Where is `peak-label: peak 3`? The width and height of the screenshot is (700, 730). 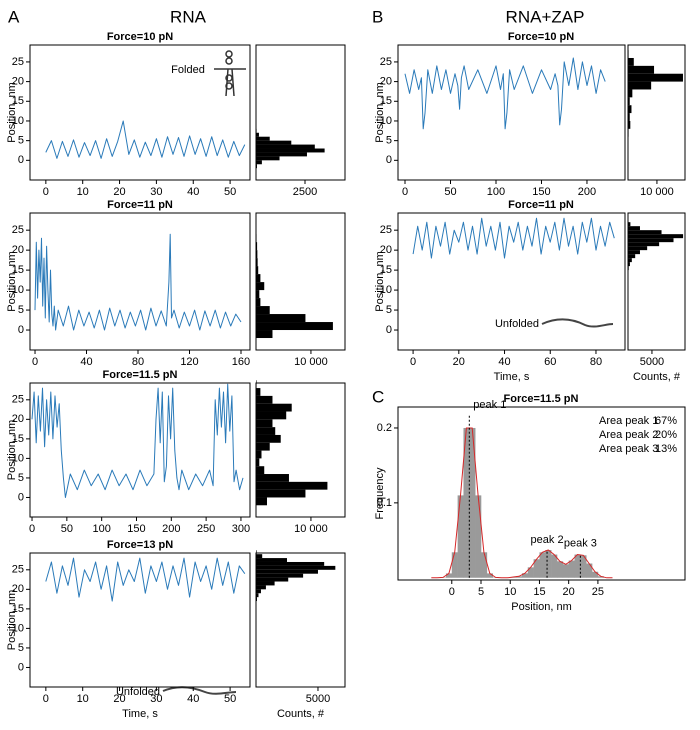
peak-label: peak 3 is located at coordinates (580, 544).